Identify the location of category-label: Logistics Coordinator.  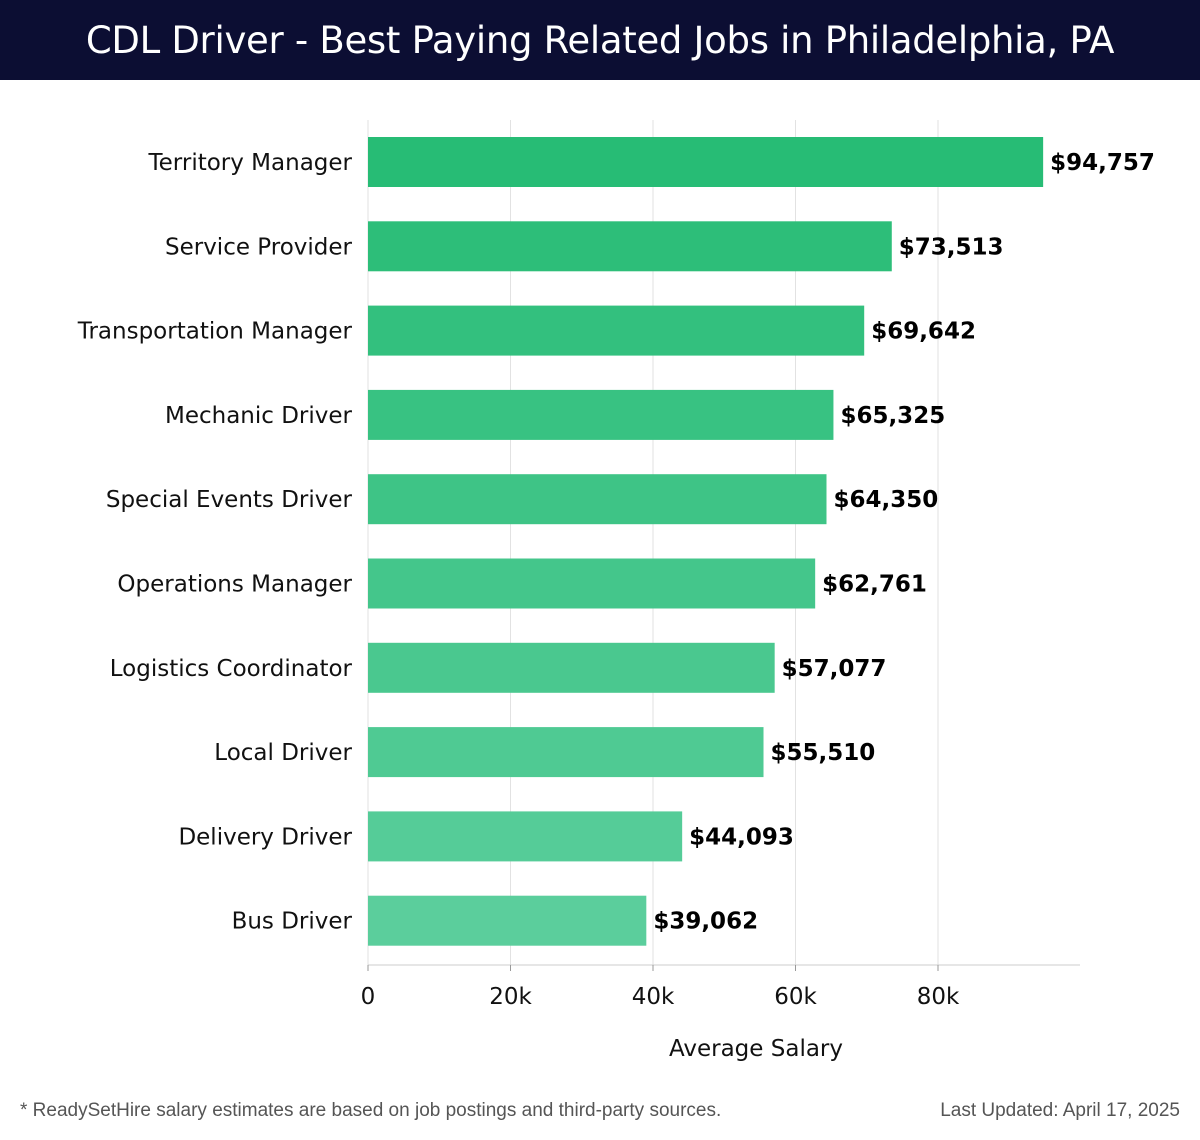
(231, 669).